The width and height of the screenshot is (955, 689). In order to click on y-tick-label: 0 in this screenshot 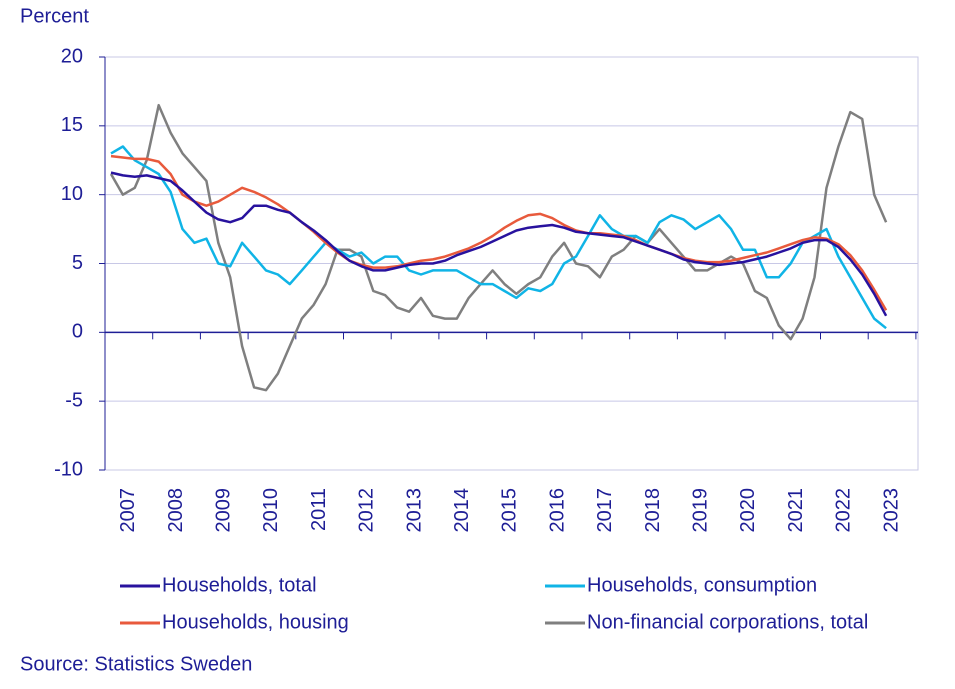, I will do `click(77, 332)`.